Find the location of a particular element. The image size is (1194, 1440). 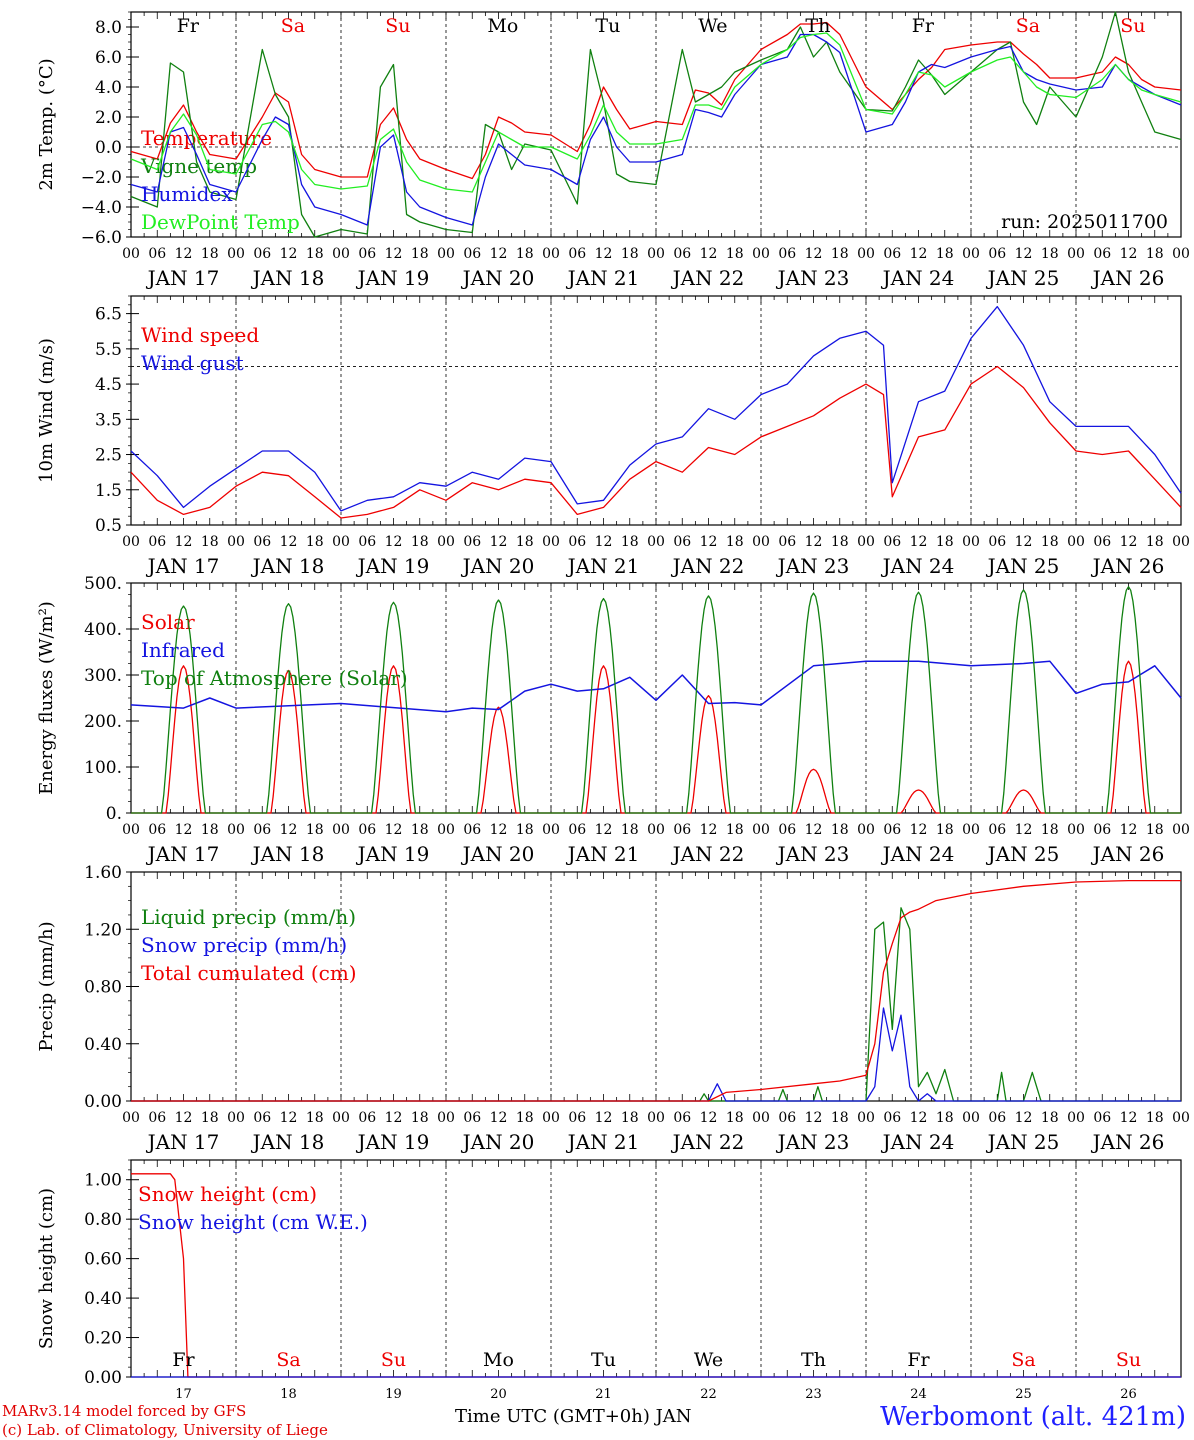

y-tick-label: 100. is located at coordinates (103, 768).